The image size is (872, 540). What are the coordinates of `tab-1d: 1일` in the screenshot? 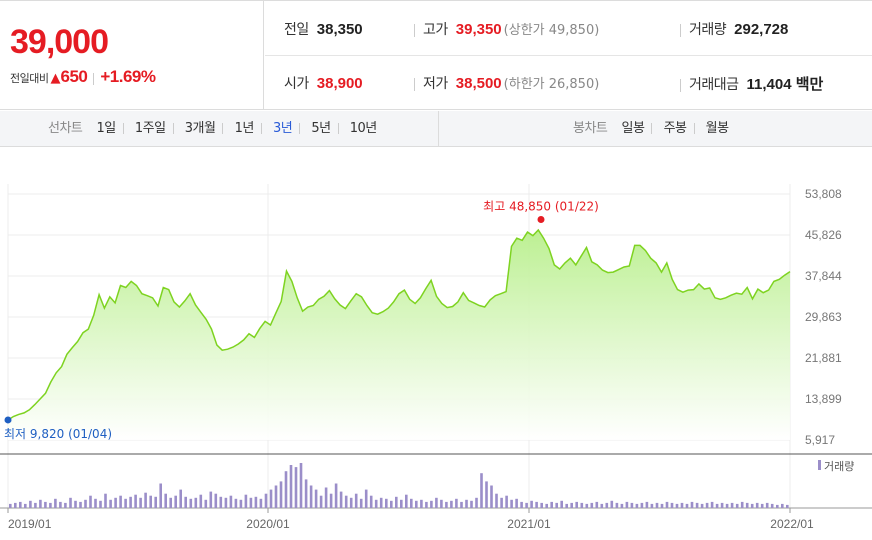 It's located at (106, 128).